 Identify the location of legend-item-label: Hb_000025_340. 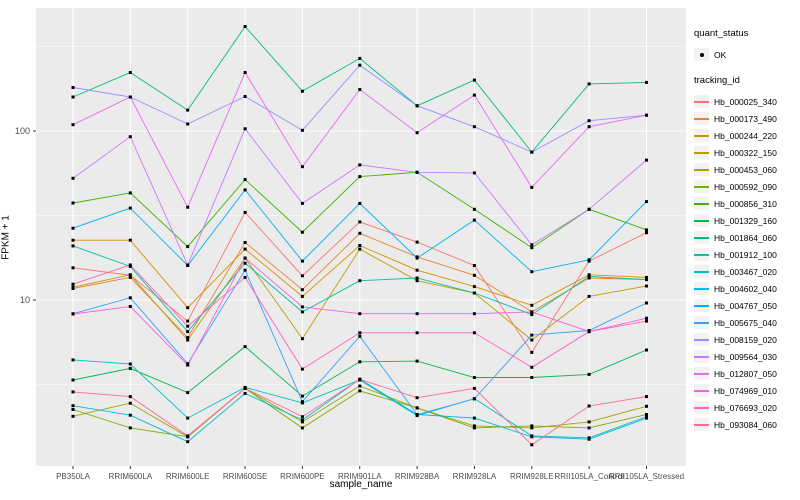
(745, 101).